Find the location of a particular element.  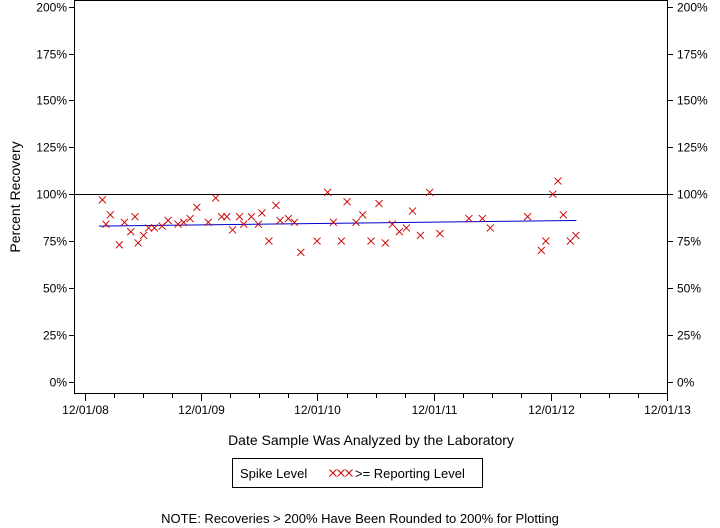

y-tick-label-right: 75% is located at coordinates (689, 242).